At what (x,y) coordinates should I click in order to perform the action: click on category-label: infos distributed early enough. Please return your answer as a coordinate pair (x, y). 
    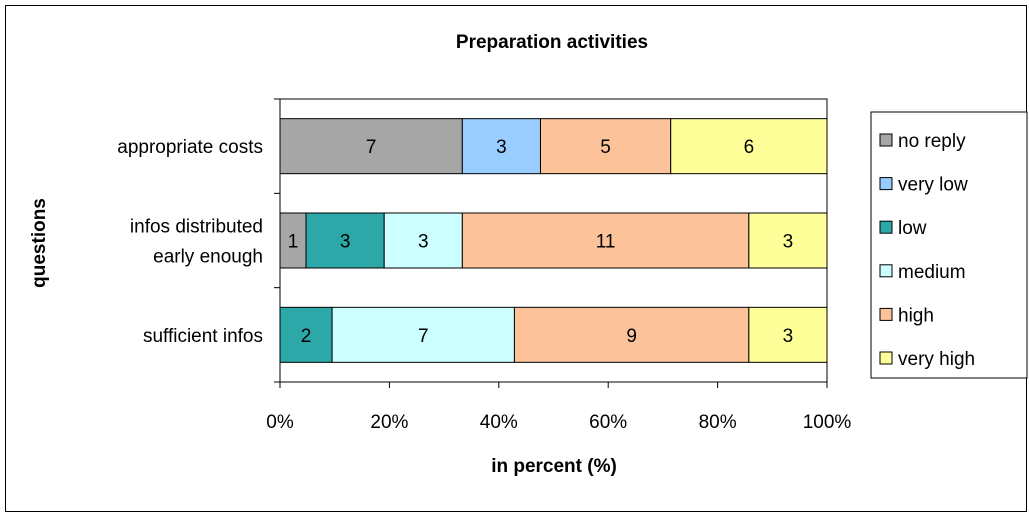
    Looking at the image, I should click on (196, 242).